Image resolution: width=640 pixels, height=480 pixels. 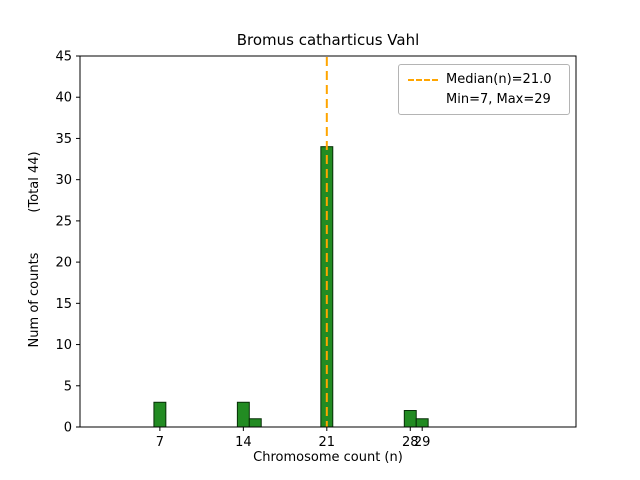 I want to click on median-dashed-line-sample, so click(x=423, y=79).